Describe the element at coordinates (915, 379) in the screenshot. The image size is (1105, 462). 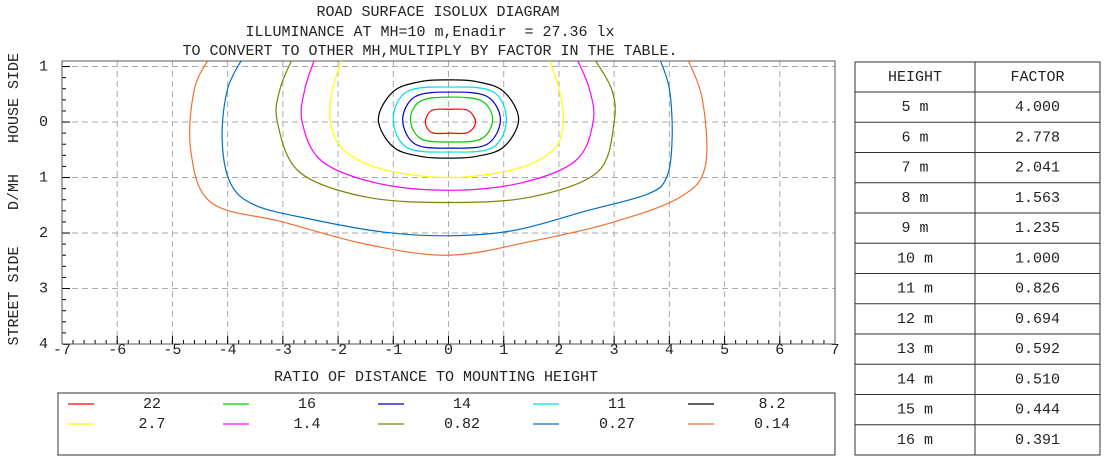
I see `table-cell: 14 m` at that location.